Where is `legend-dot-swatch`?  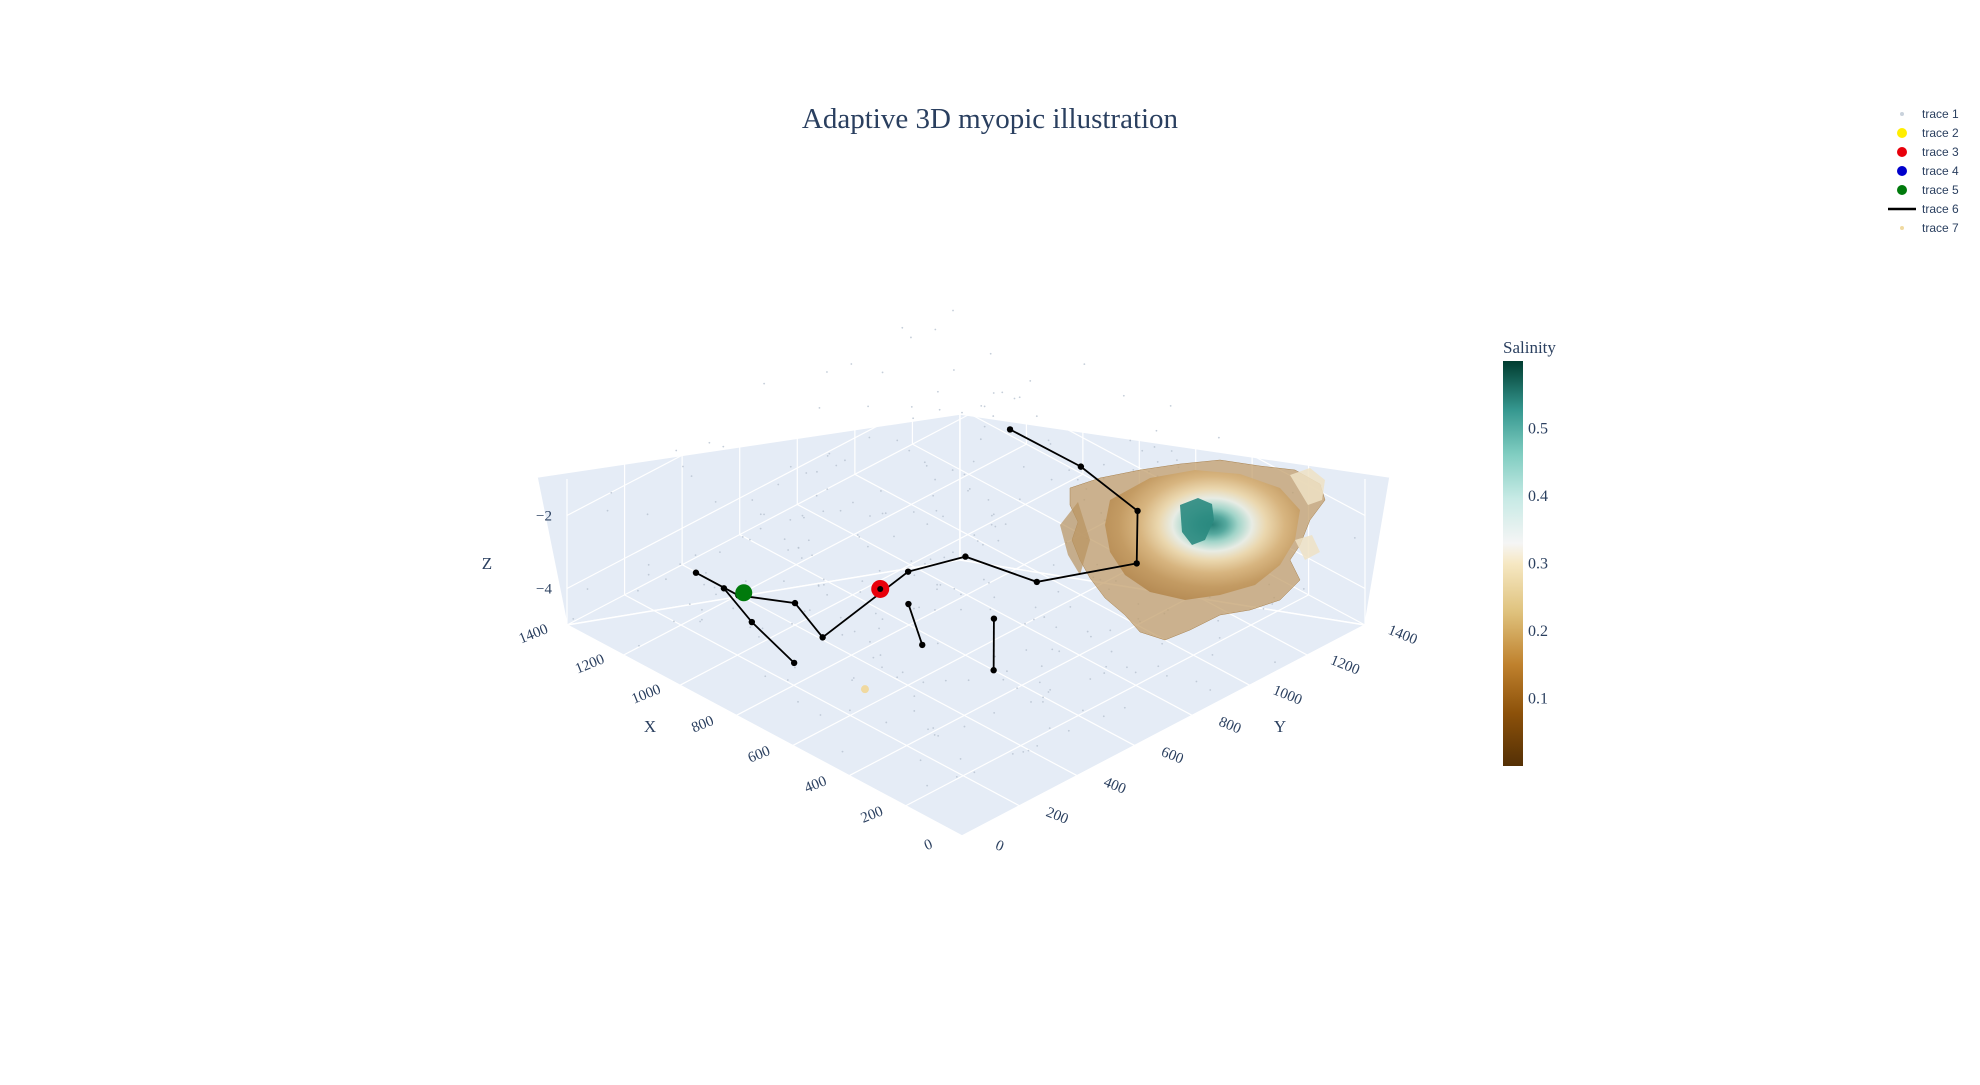
legend-dot-swatch is located at coordinates (1902, 228).